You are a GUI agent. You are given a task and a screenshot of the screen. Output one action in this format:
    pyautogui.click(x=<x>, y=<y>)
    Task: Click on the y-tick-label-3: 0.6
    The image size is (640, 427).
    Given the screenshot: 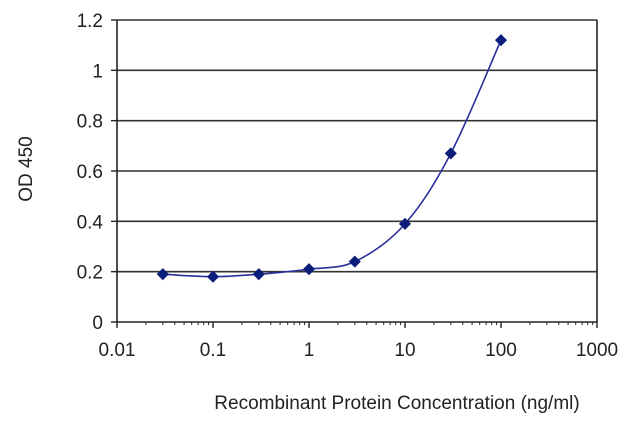 What is the action you would take?
    pyautogui.click(x=90, y=172)
    